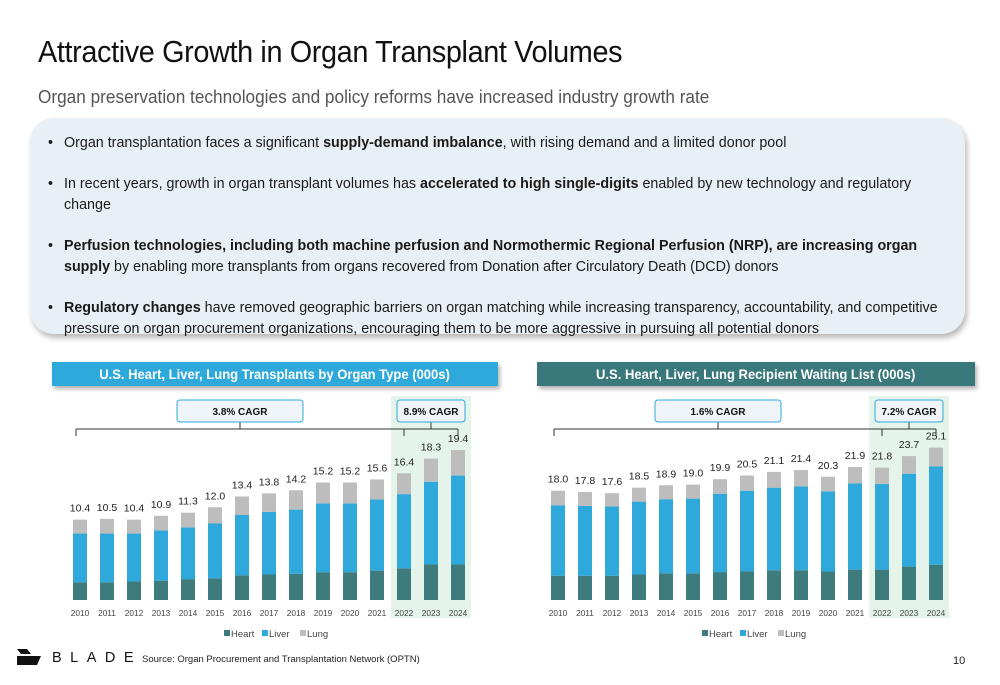 The width and height of the screenshot is (1000, 685). Describe the element at coordinates (29, 657) in the screenshot. I see `blade-logo-icon` at that location.